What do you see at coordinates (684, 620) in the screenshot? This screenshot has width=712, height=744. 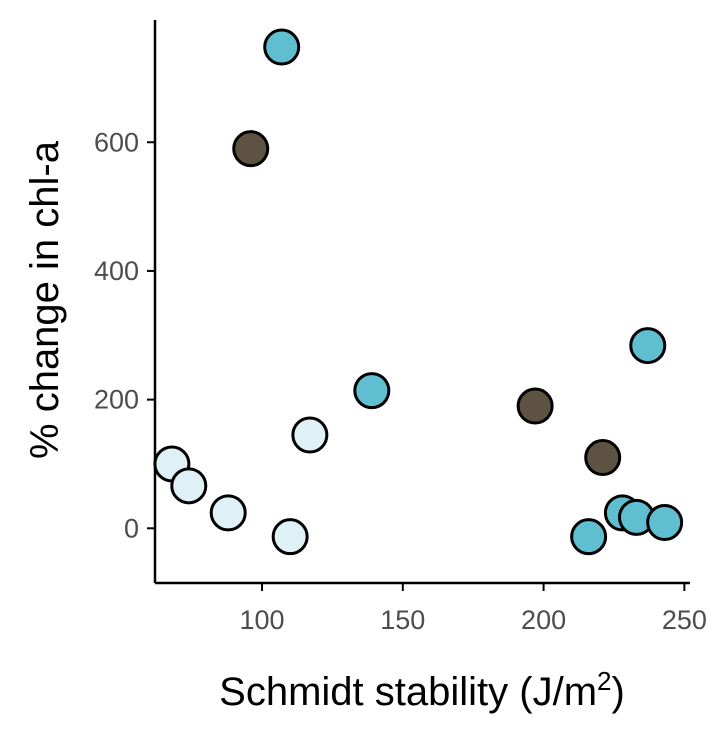 I see `x-tick-label-250: 250` at bounding box center [684, 620].